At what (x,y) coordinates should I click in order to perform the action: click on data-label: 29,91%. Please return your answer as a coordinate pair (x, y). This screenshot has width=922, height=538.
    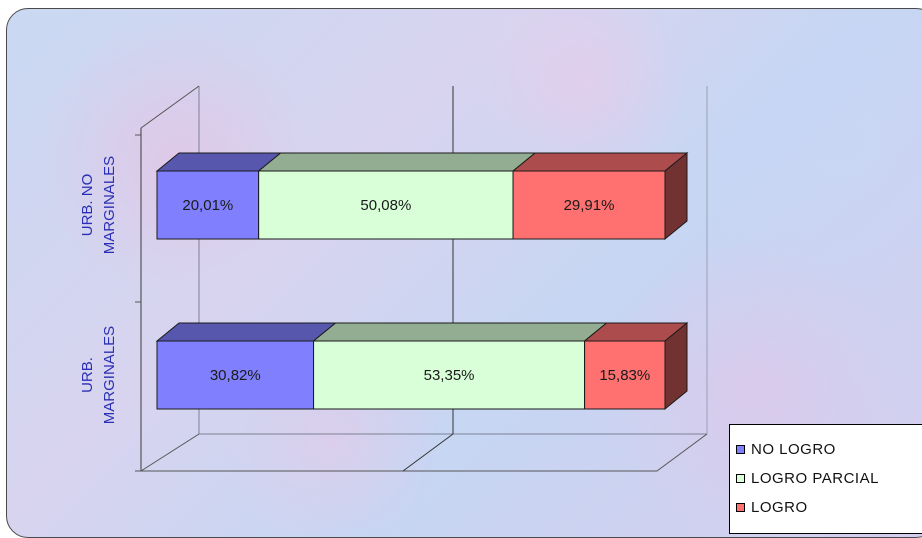
    Looking at the image, I should click on (589, 205).